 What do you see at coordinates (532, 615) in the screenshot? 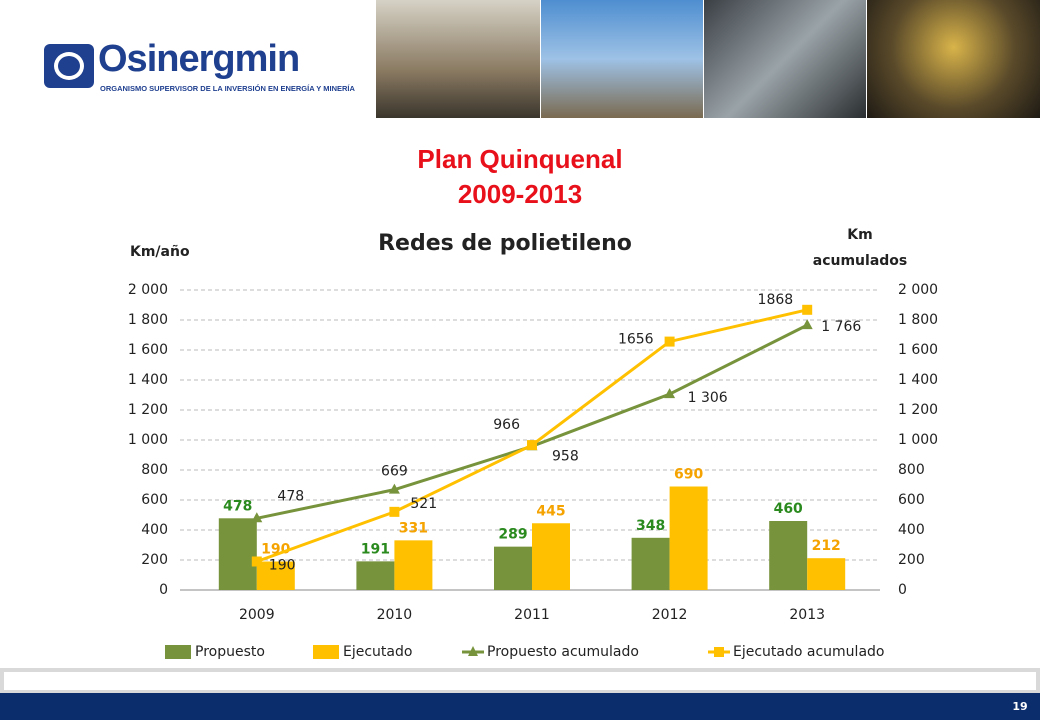
I see `x-tick-label: 2011` at bounding box center [532, 615].